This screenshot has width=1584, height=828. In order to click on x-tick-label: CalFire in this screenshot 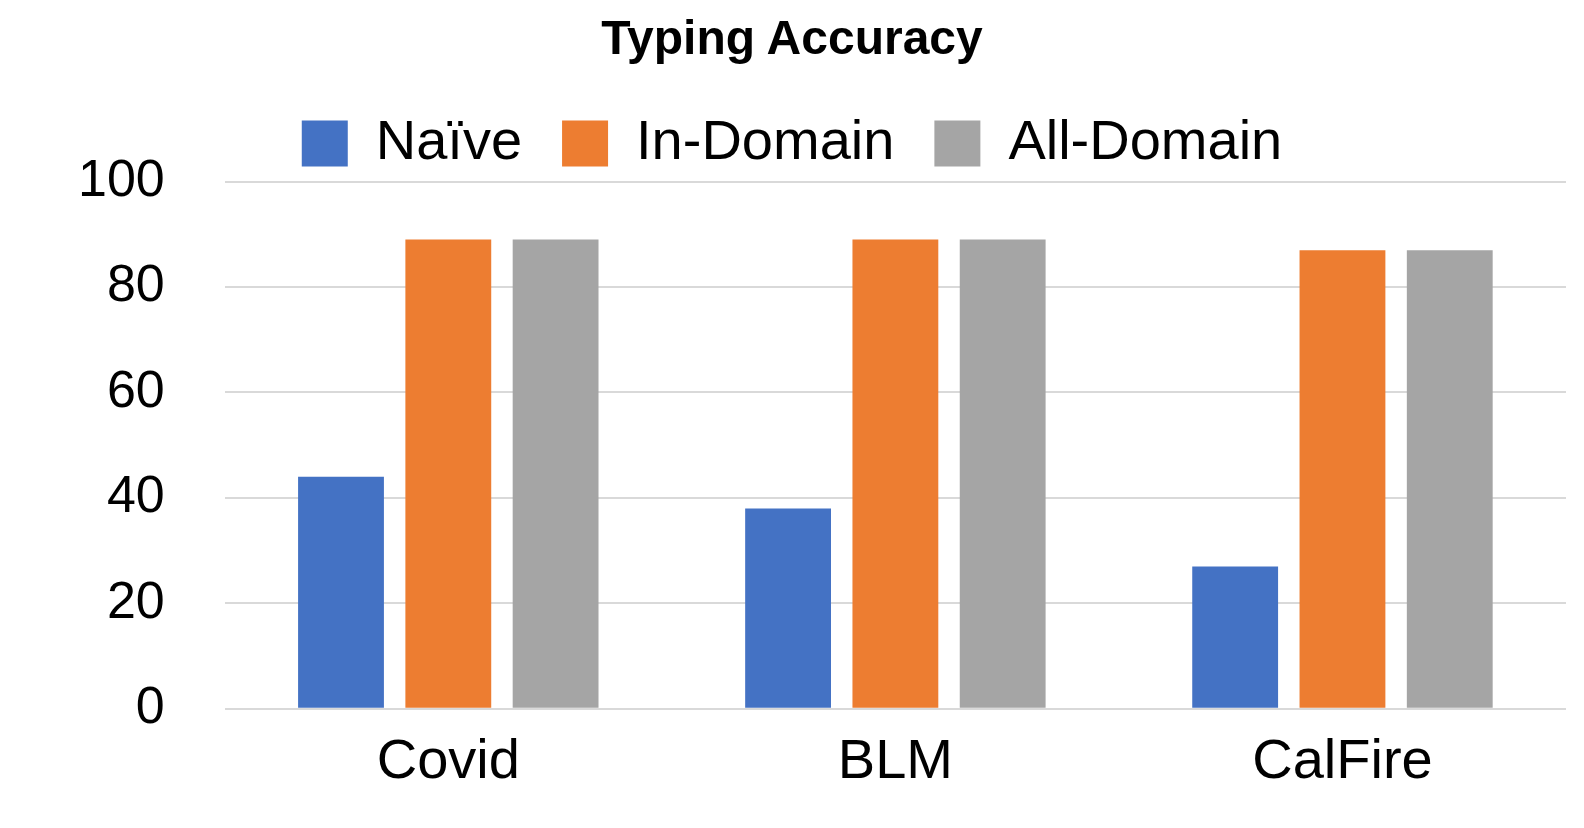, I will do `click(1342, 758)`.